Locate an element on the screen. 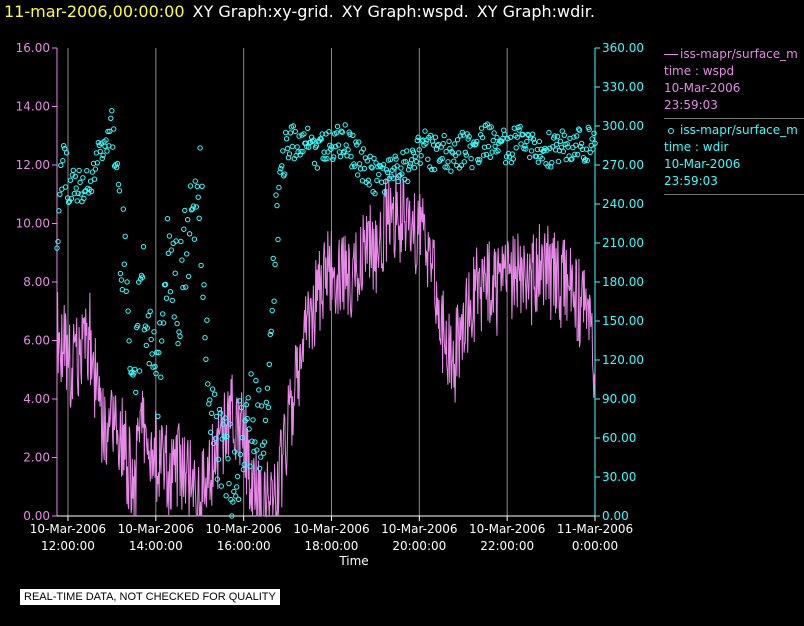 Image resolution: width=804 pixels, height=626 pixels. y-right-tick-label: 60.00 is located at coordinates (619, 438).